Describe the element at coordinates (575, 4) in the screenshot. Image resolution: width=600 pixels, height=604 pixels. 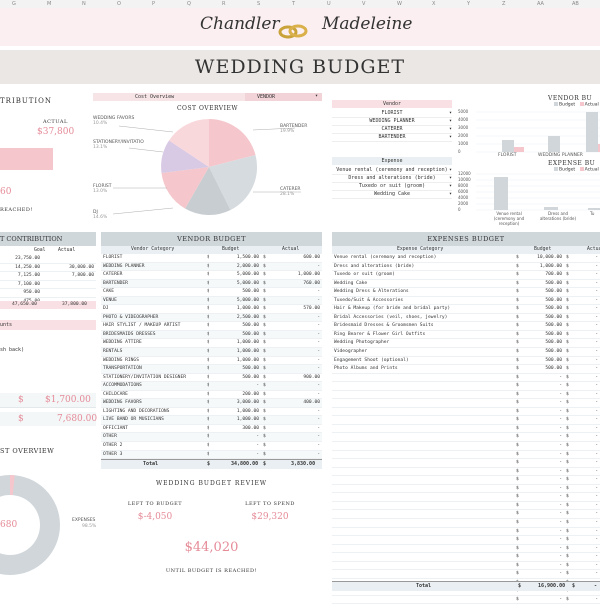
I see `column-letter: AB` at that location.